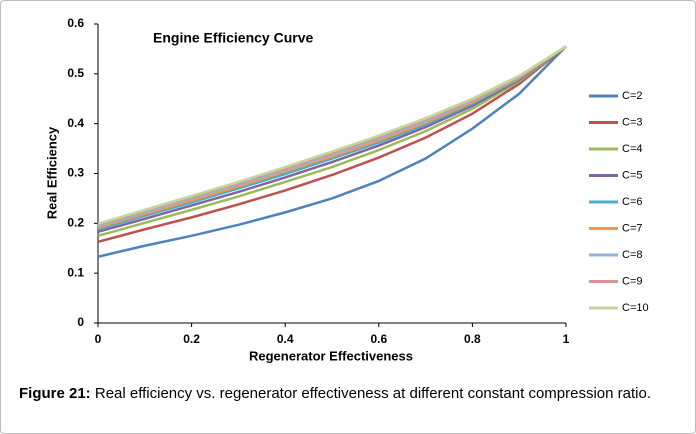 This screenshot has height=434, width=696. What do you see at coordinates (632, 122) in the screenshot?
I see `legend-label: C=3` at bounding box center [632, 122].